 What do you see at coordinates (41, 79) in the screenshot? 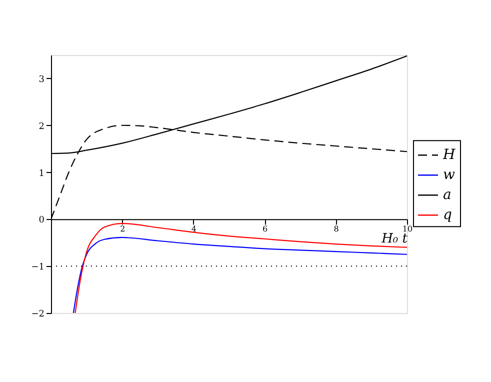
I see `y-tick-label: 3` at bounding box center [41, 79].